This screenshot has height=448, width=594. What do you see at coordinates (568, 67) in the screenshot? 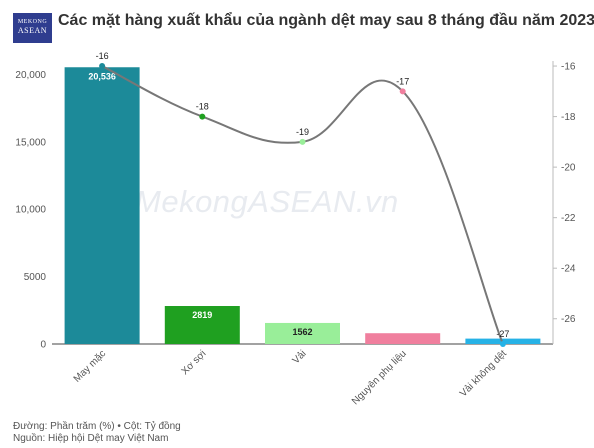
I see `y-right-tick-label: -16` at bounding box center [568, 67].